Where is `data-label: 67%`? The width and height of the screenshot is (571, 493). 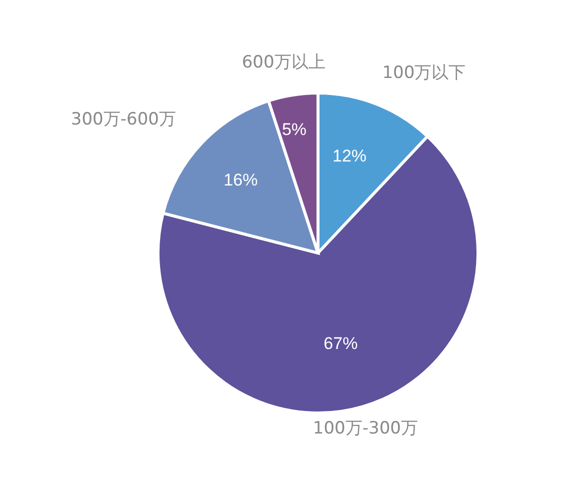 data-label: 67% is located at coordinates (341, 343).